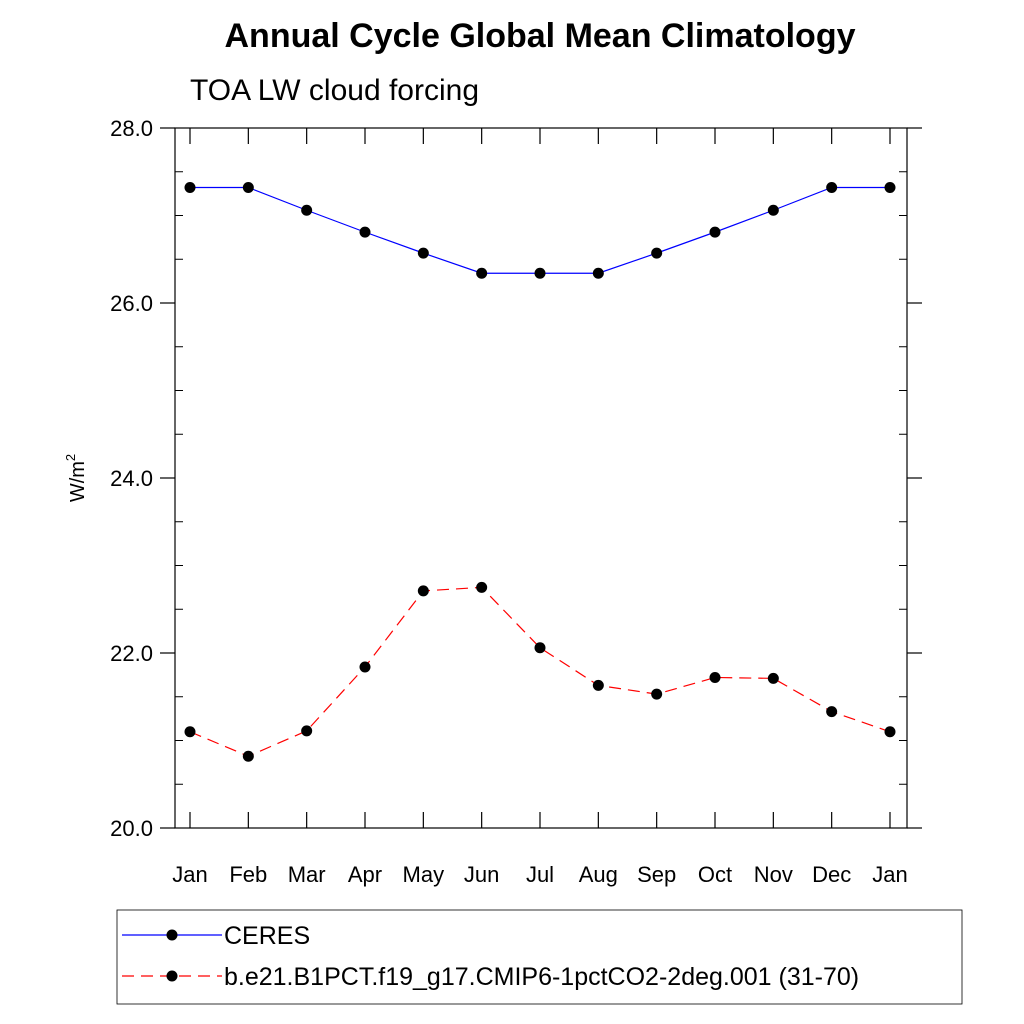 The image size is (1024, 1024). What do you see at coordinates (131, 653) in the screenshot?
I see `y-tick-label: 22.0` at bounding box center [131, 653].